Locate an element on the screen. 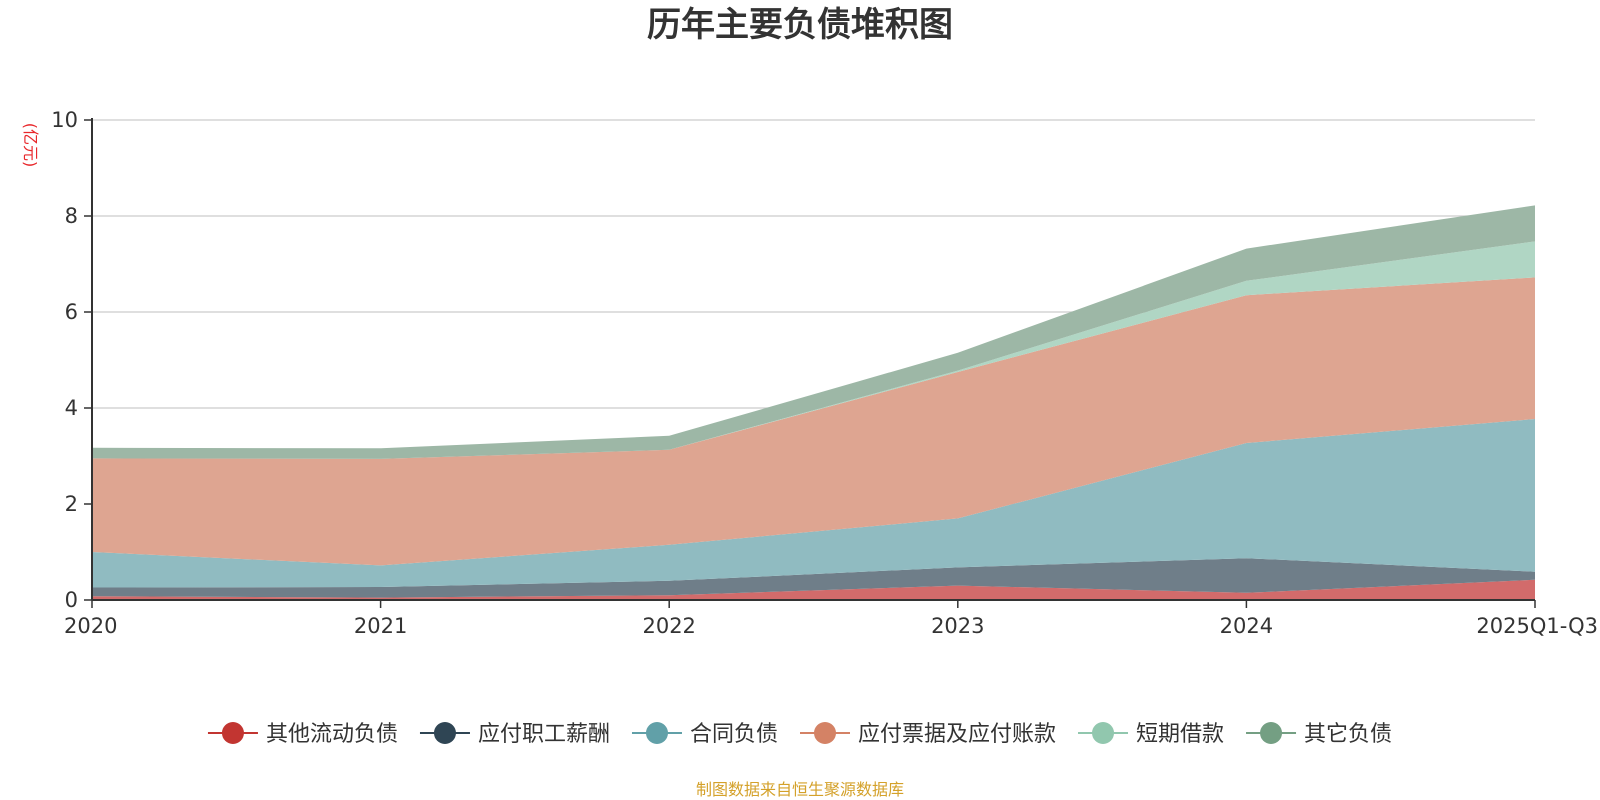 The image size is (1600, 800). legend-label: 应付职工薪酬 is located at coordinates (544, 734).